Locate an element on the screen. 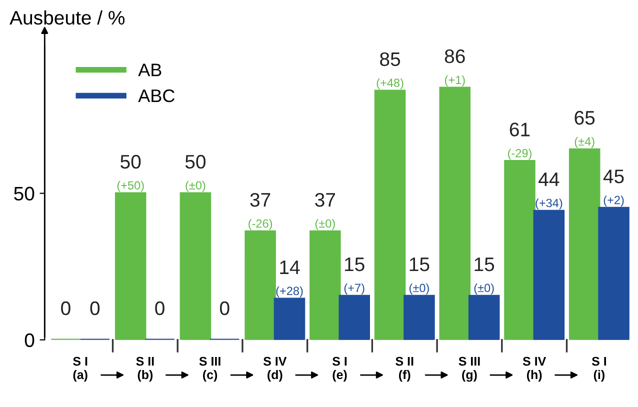 The image size is (638, 407). data-label: 61 is located at coordinates (520, 129).